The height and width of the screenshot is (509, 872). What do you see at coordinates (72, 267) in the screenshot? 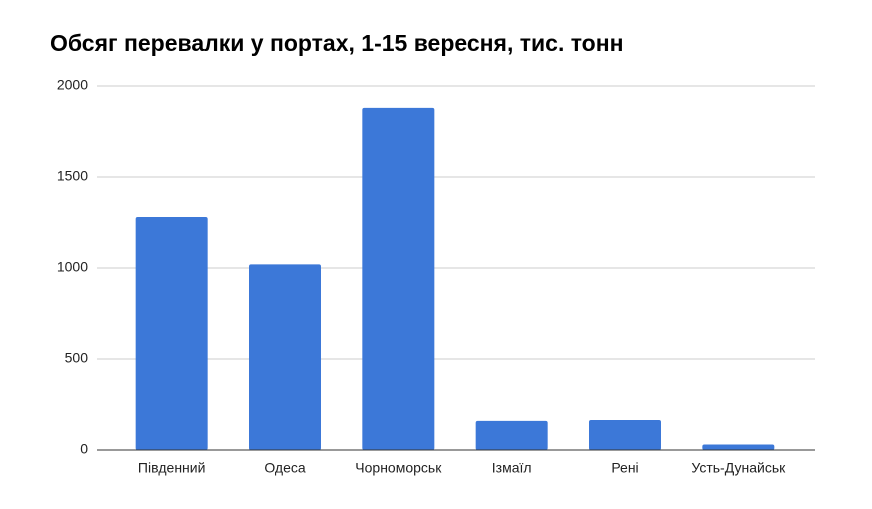
I see `y-tick-label: 1000` at bounding box center [72, 267].